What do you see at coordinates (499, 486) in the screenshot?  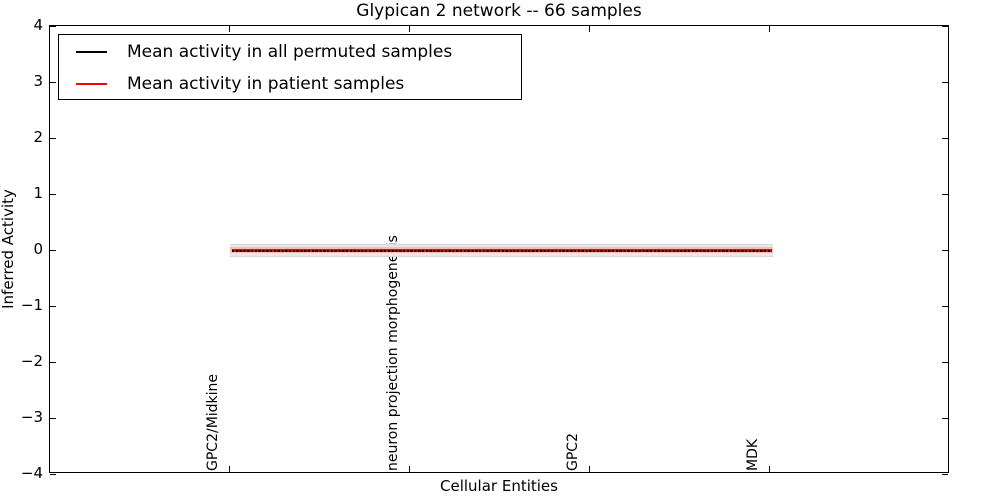 I see `x-axis-title: Cellular Entities` at bounding box center [499, 486].